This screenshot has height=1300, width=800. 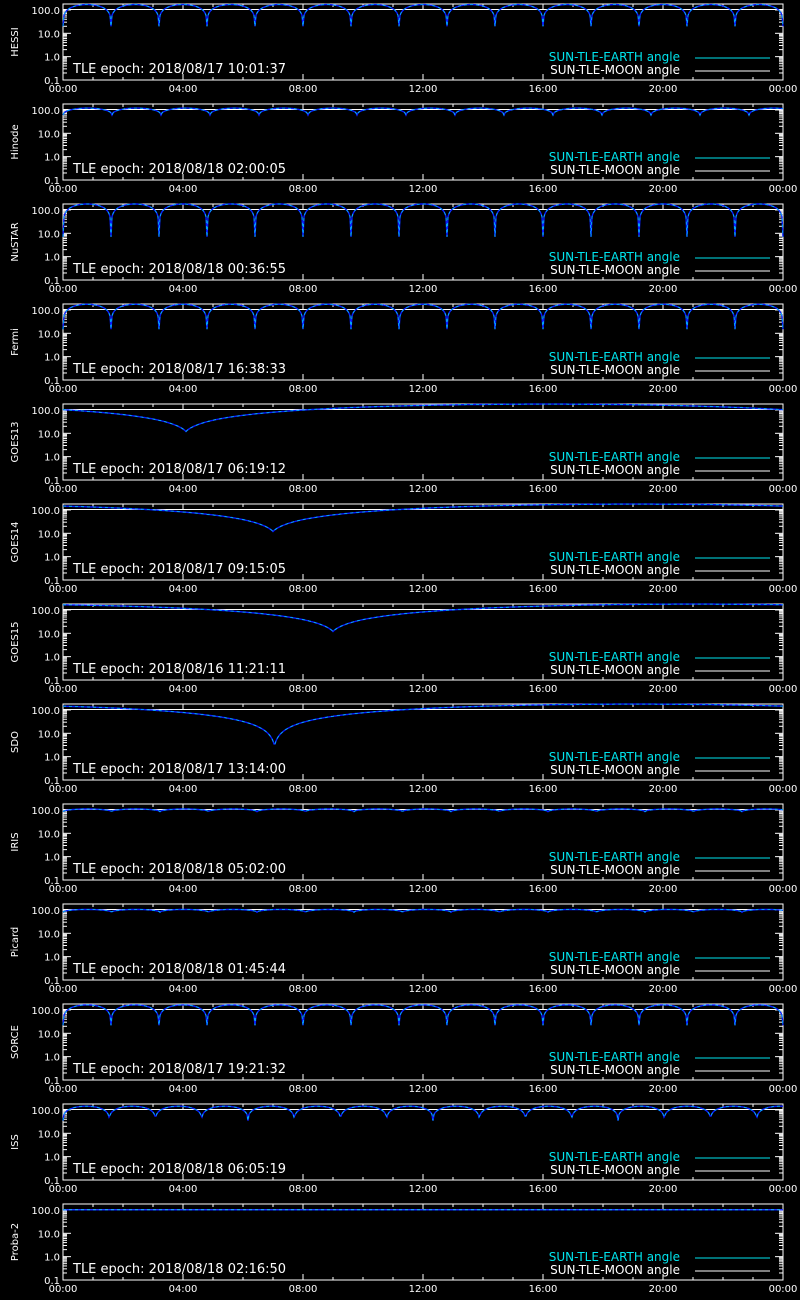 I want to click on panel-ylabel: IRIS, so click(x=15, y=841).